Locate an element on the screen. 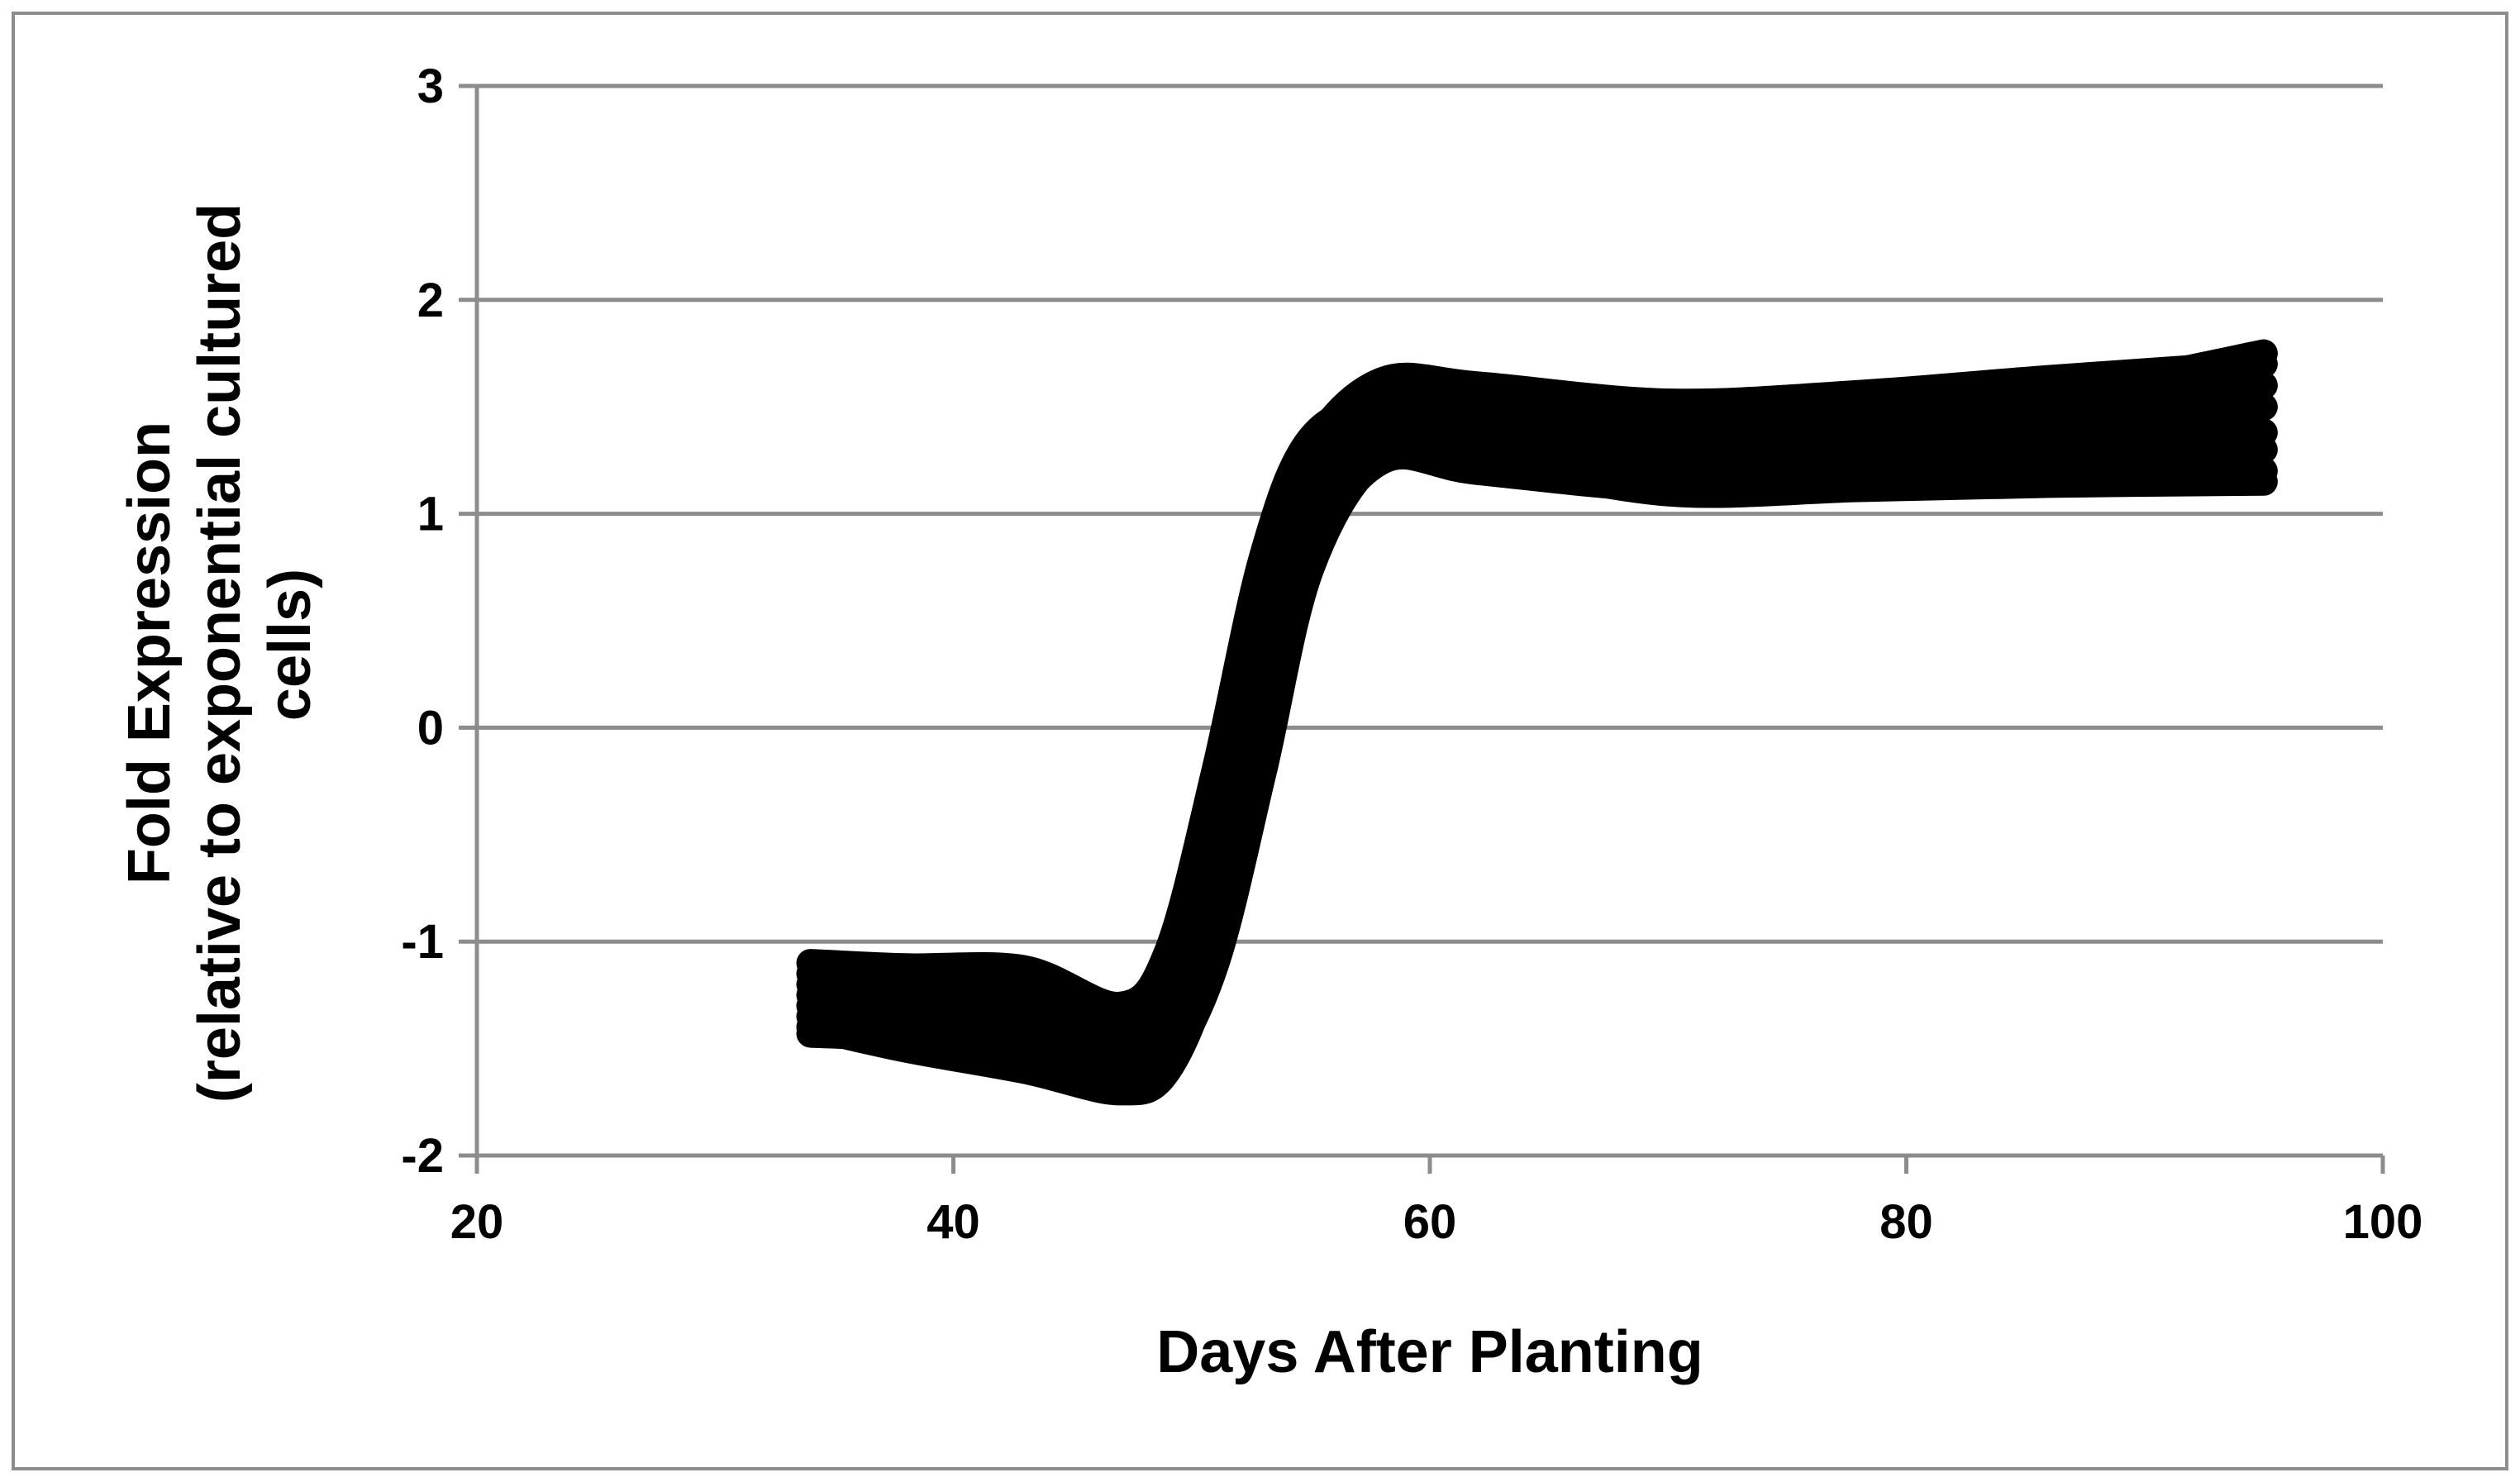  y-tick-label-0: 0 is located at coordinates (430, 728).